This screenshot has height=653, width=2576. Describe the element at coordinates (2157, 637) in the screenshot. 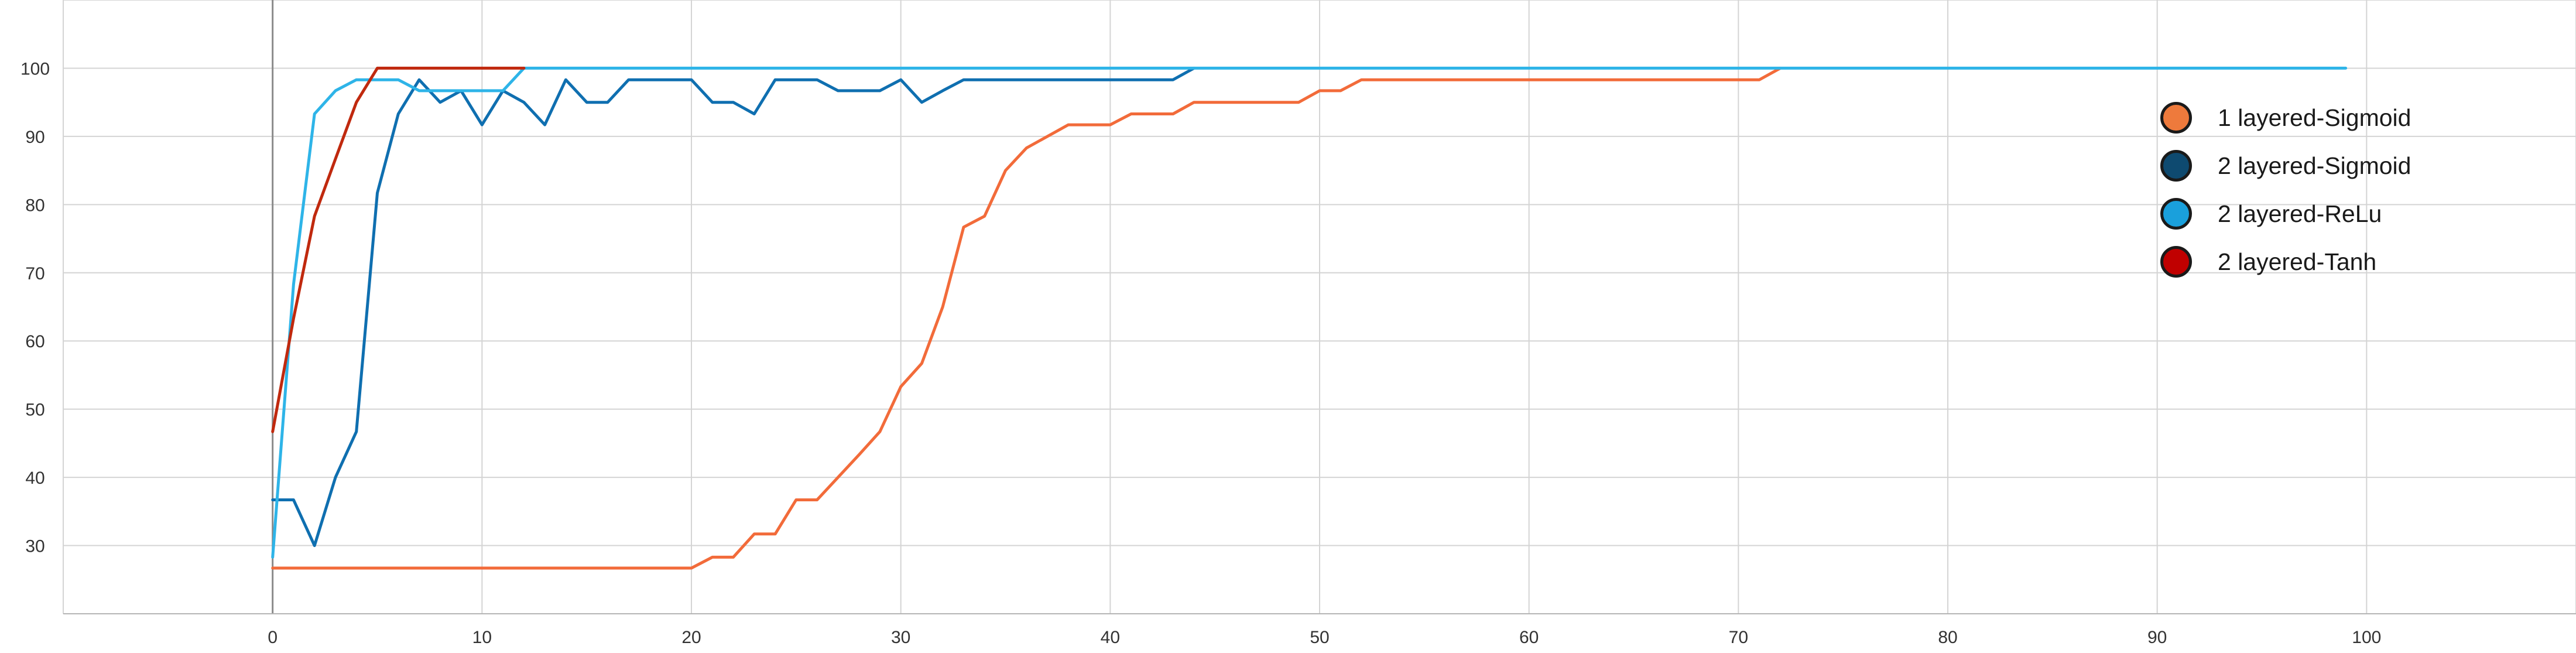

I see `x-tick-label: 90` at that location.